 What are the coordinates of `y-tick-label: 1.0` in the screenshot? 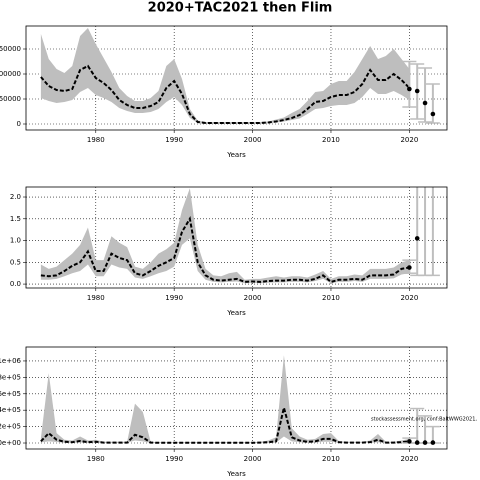 It's located at (15, 241).